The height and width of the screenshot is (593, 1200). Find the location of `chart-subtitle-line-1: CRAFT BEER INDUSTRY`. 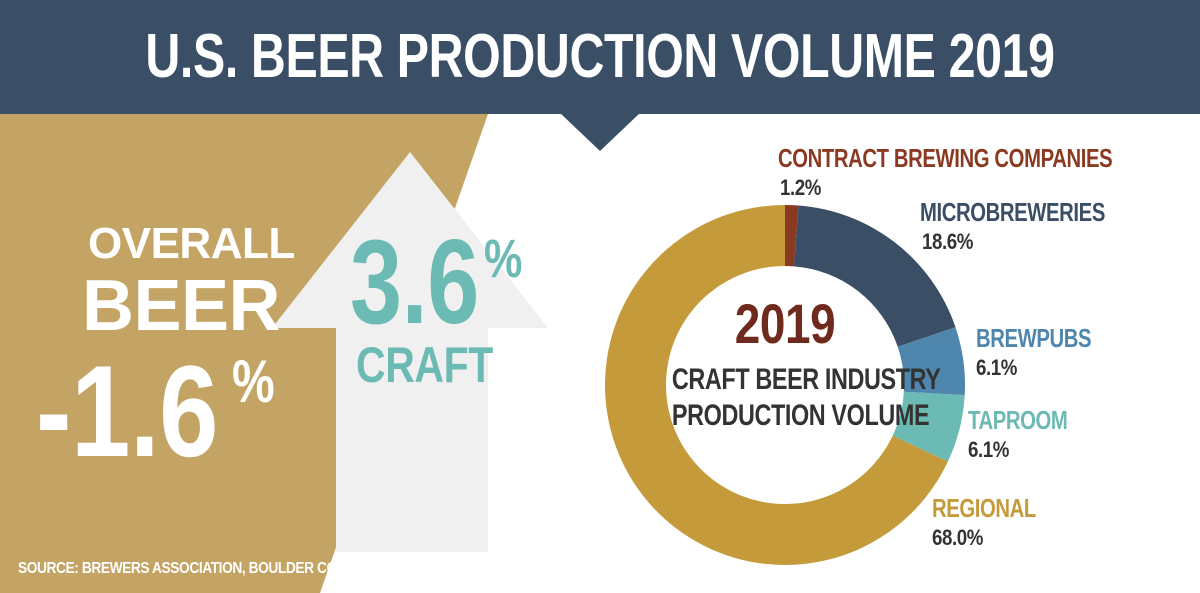

chart-subtitle-line-1: CRAFT BEER INDUSTRY is located at coordinates (806, 379).